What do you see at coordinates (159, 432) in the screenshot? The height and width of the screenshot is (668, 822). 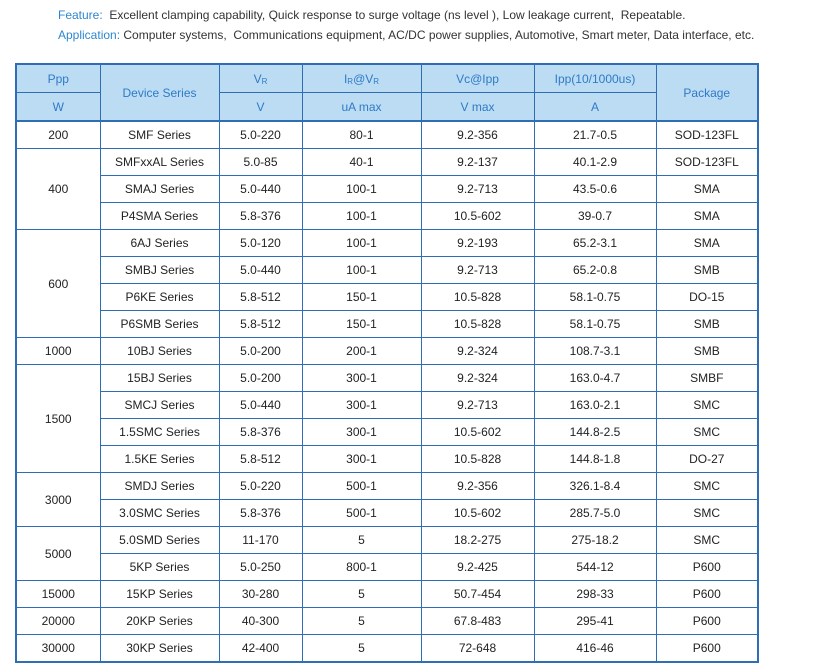 I see `table-cell: 1.5SMC Series` at bounding box center [159, 432].